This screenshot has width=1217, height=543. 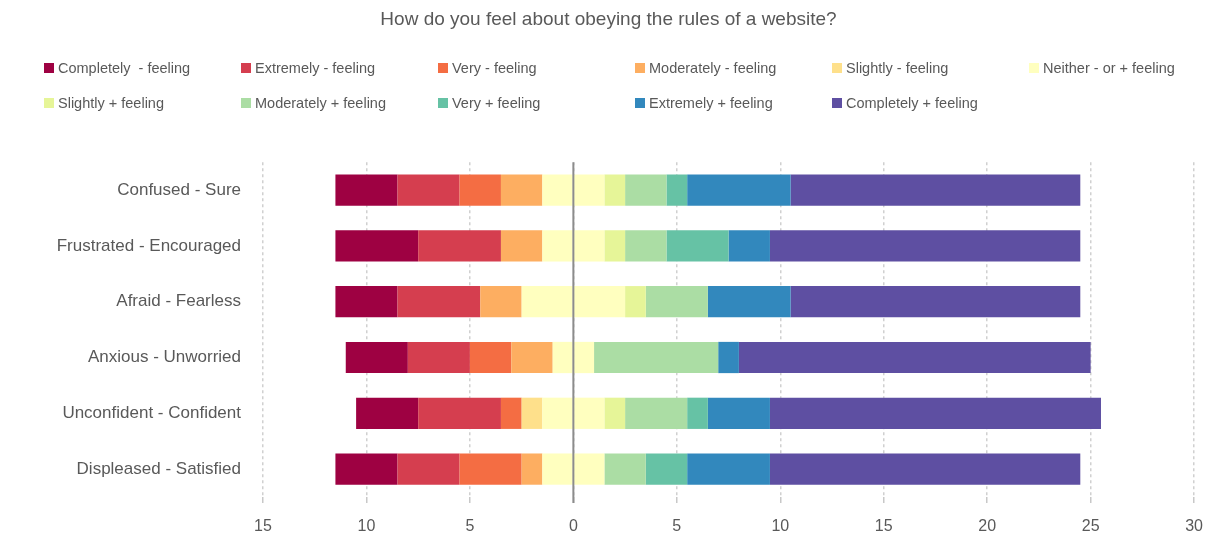 I want to click on legend-label: Slightly + feeling, so click(x=111, y=102).